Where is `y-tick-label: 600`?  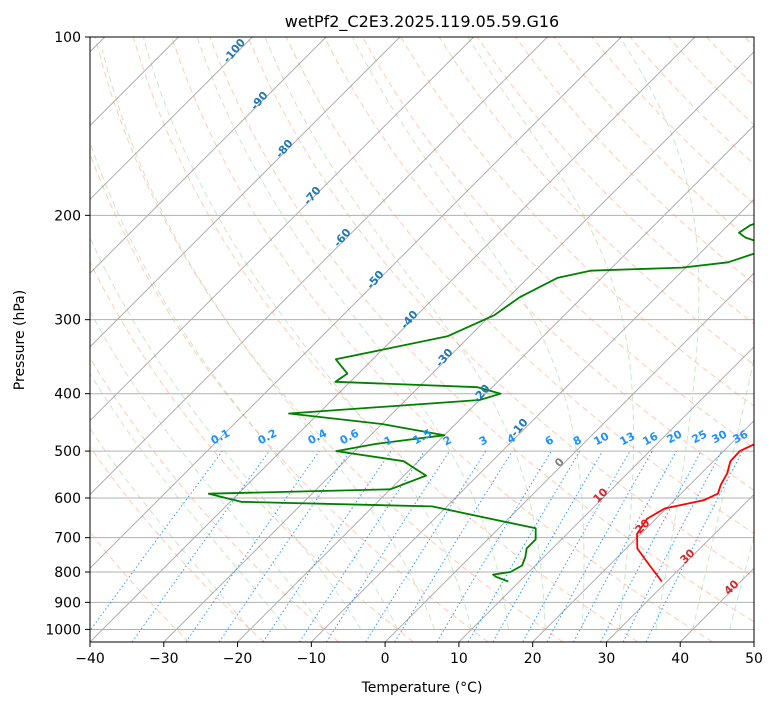 y-tick-label: 600 is located at coordinates (67, 499).